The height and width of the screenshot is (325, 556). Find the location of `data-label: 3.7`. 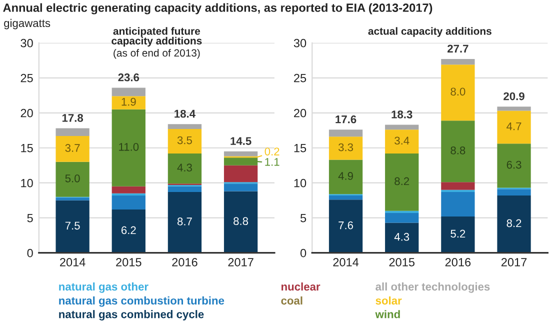

data-label: 3.7 is located at coordinates (72, 148).